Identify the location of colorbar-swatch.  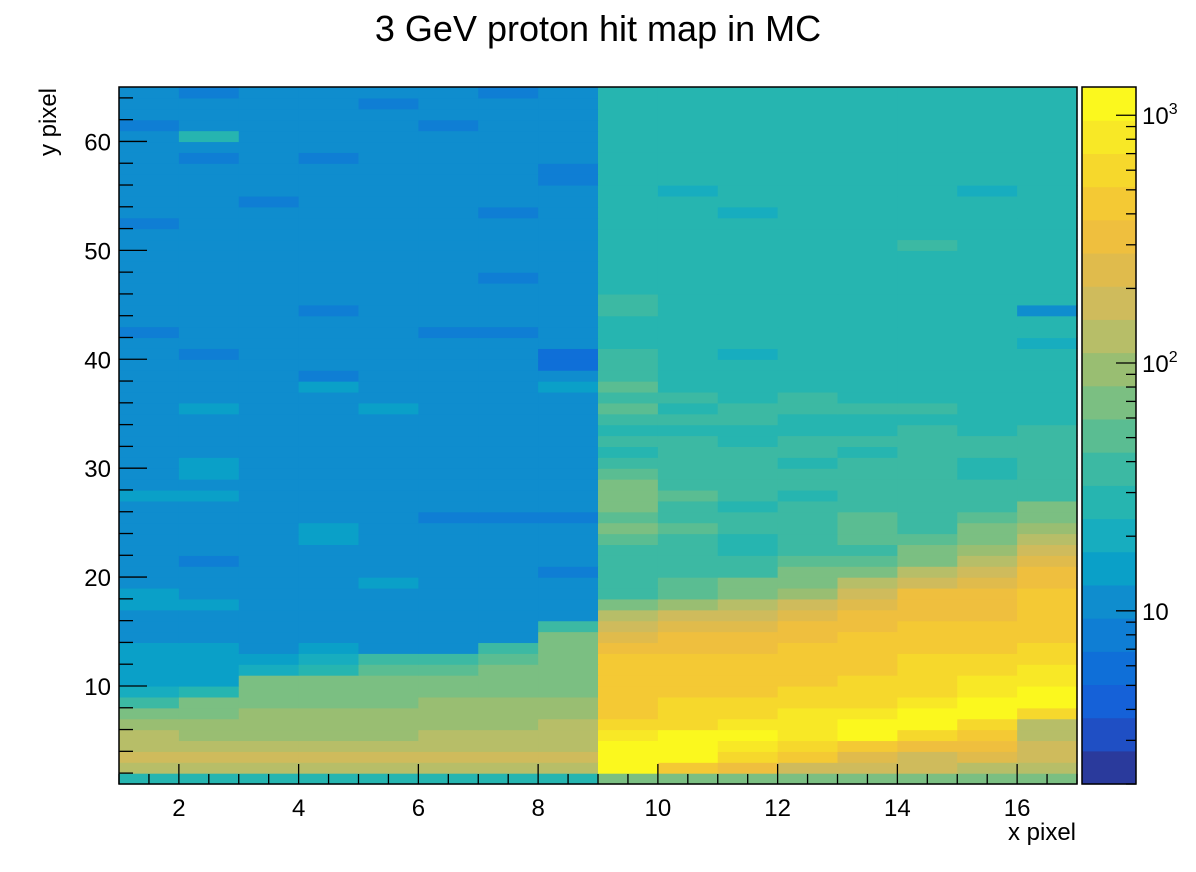
(1109, 469).